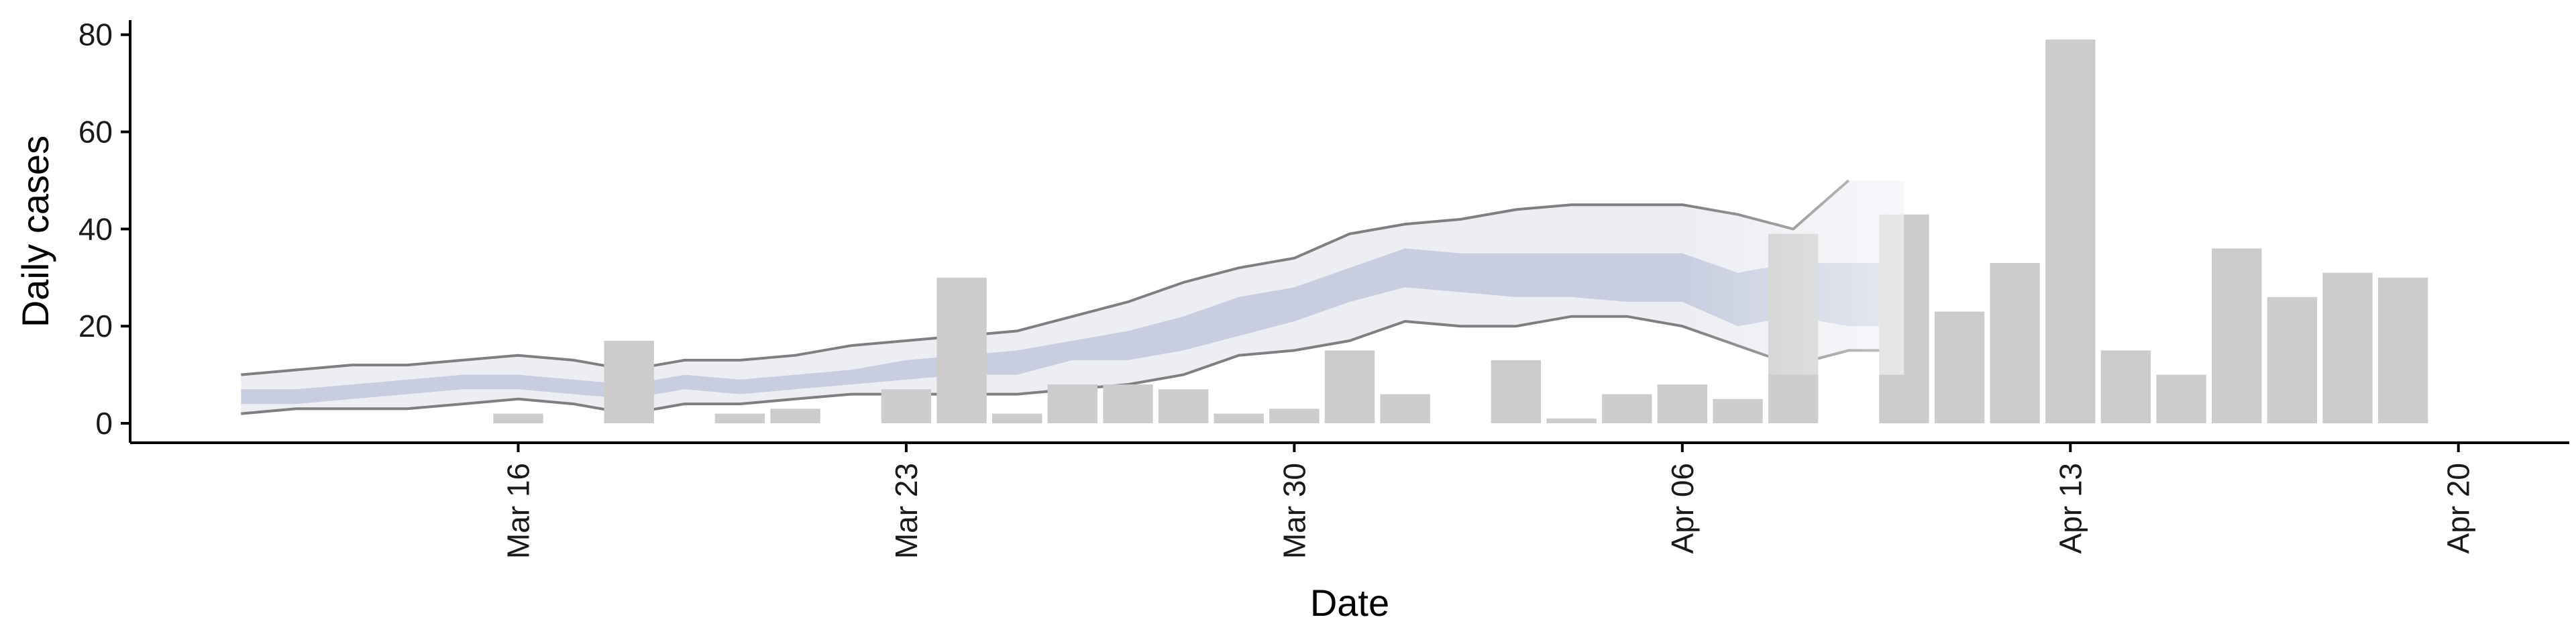 This screenshot has width=2576, height=644. I want to click on y-tick-label-40: 40, so click(95, 228).